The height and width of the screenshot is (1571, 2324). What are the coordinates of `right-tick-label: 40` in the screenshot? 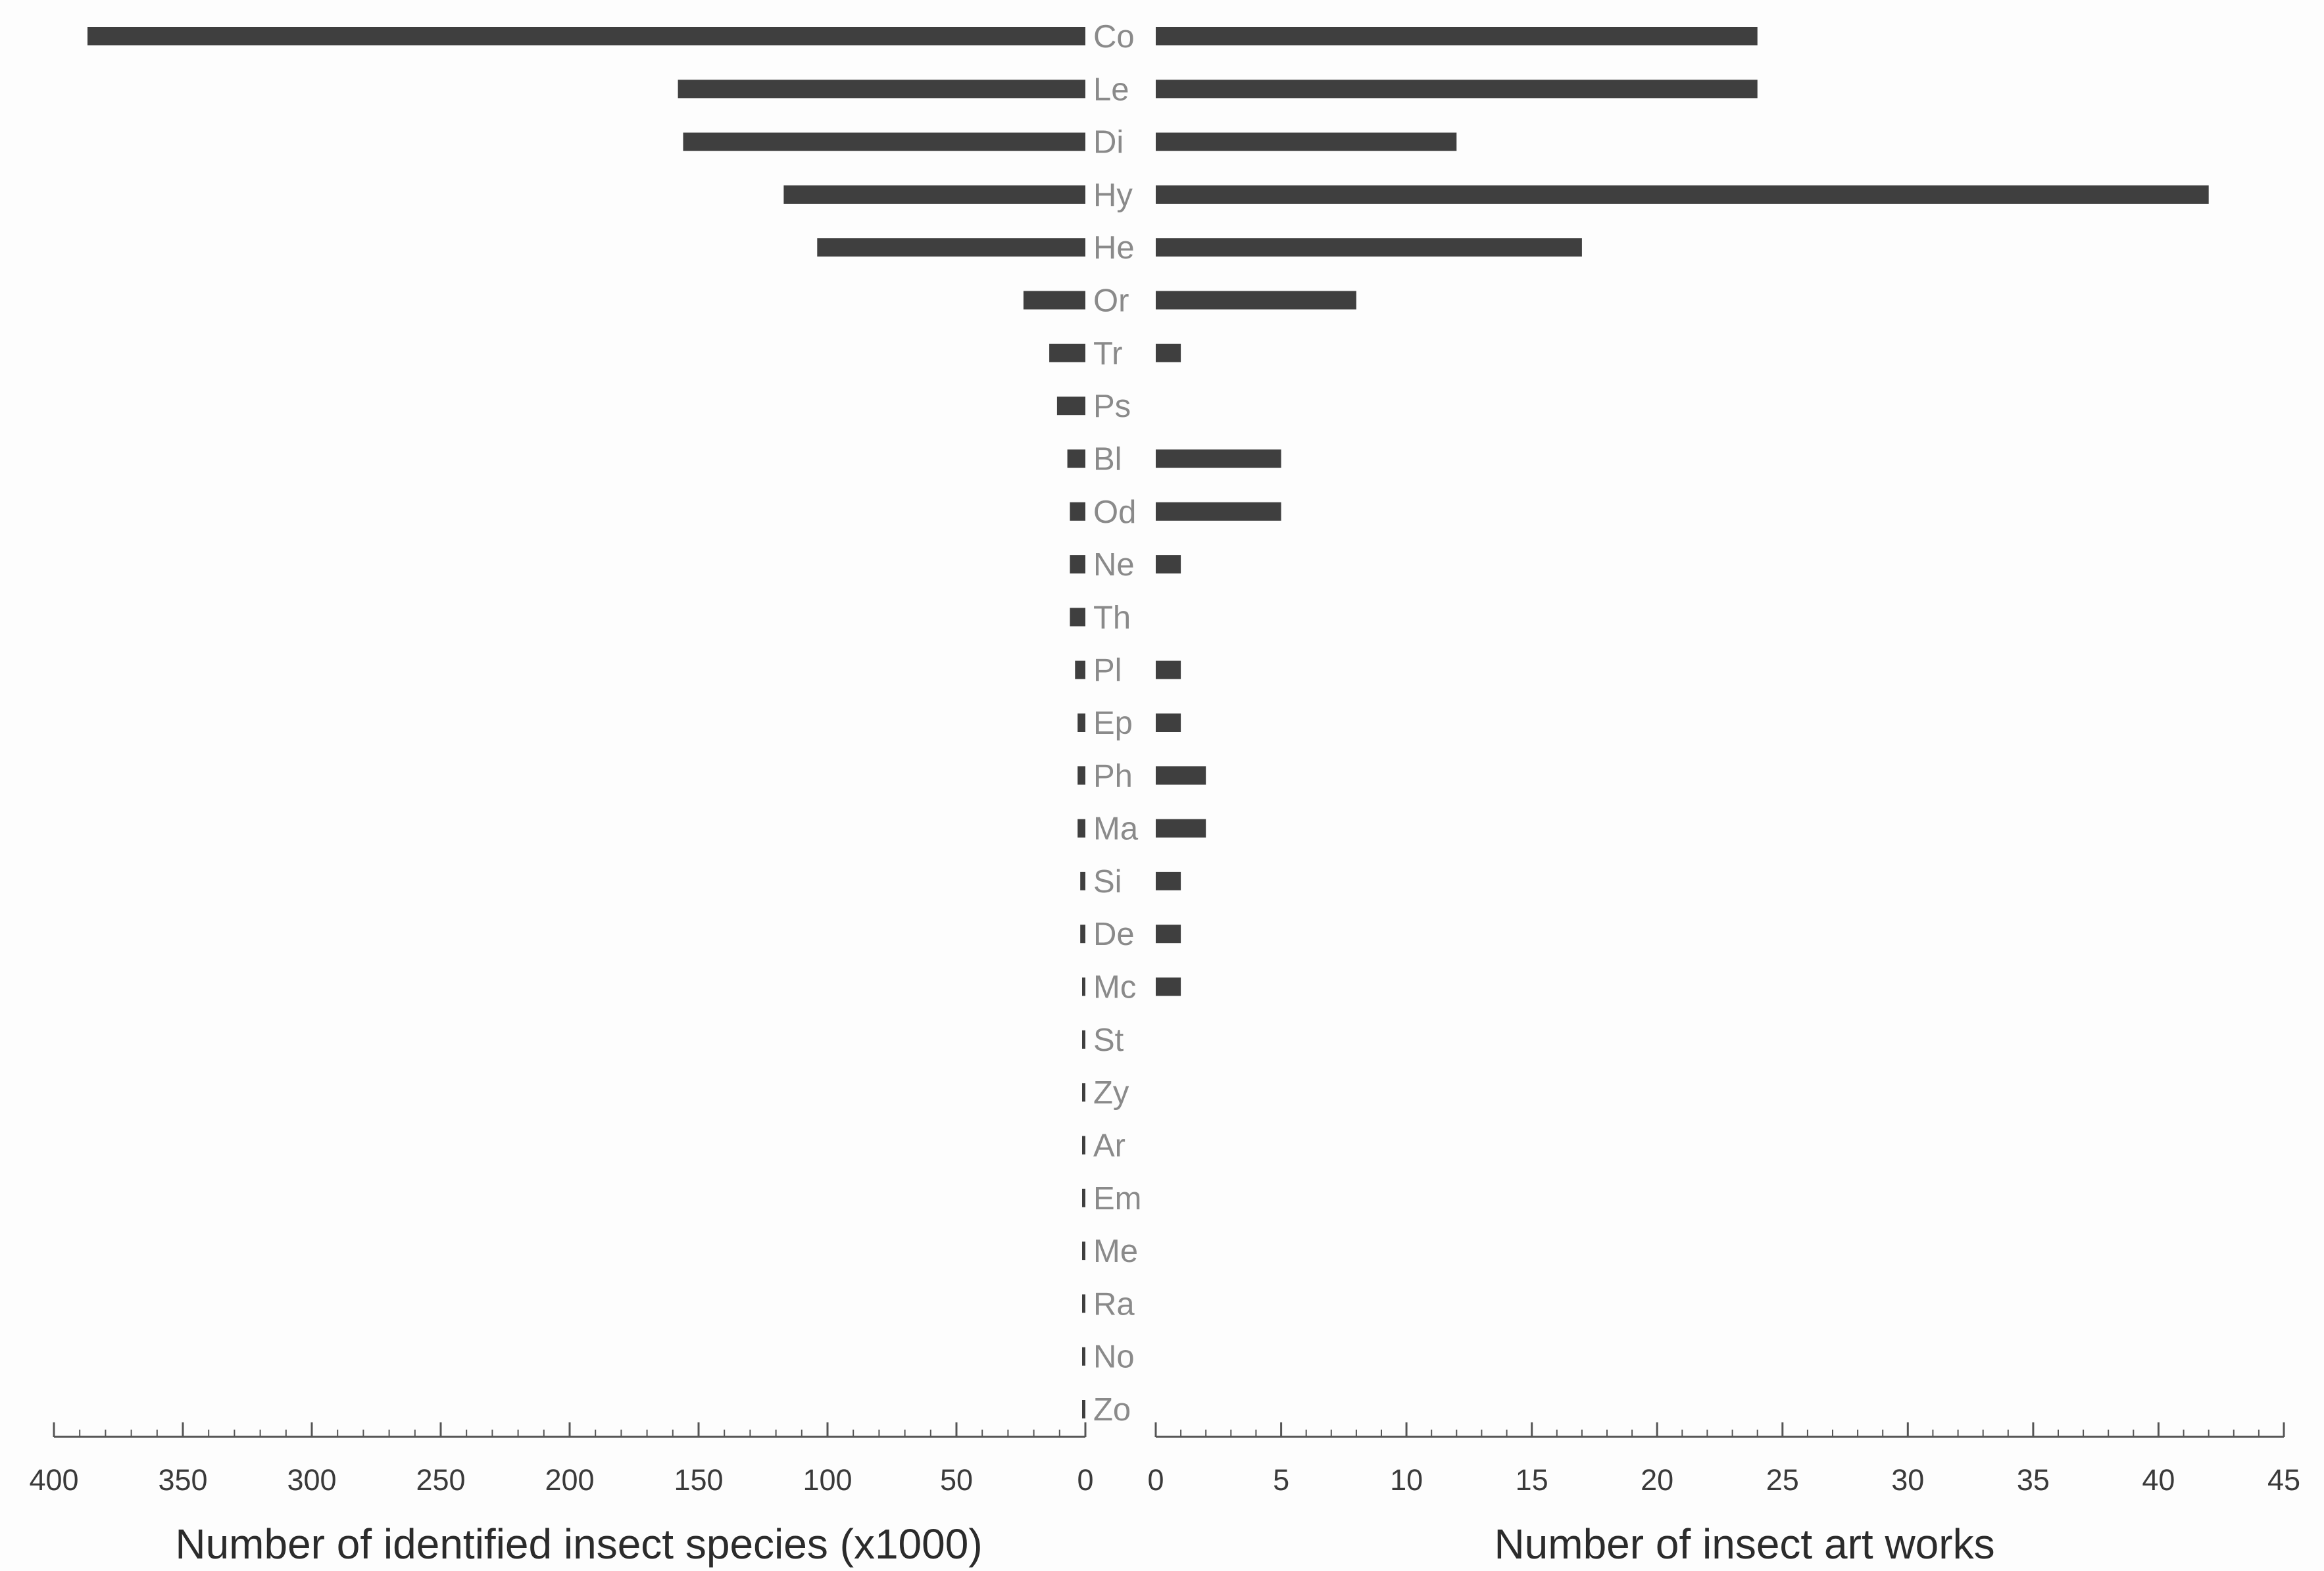 It's located at (2158, 1480).